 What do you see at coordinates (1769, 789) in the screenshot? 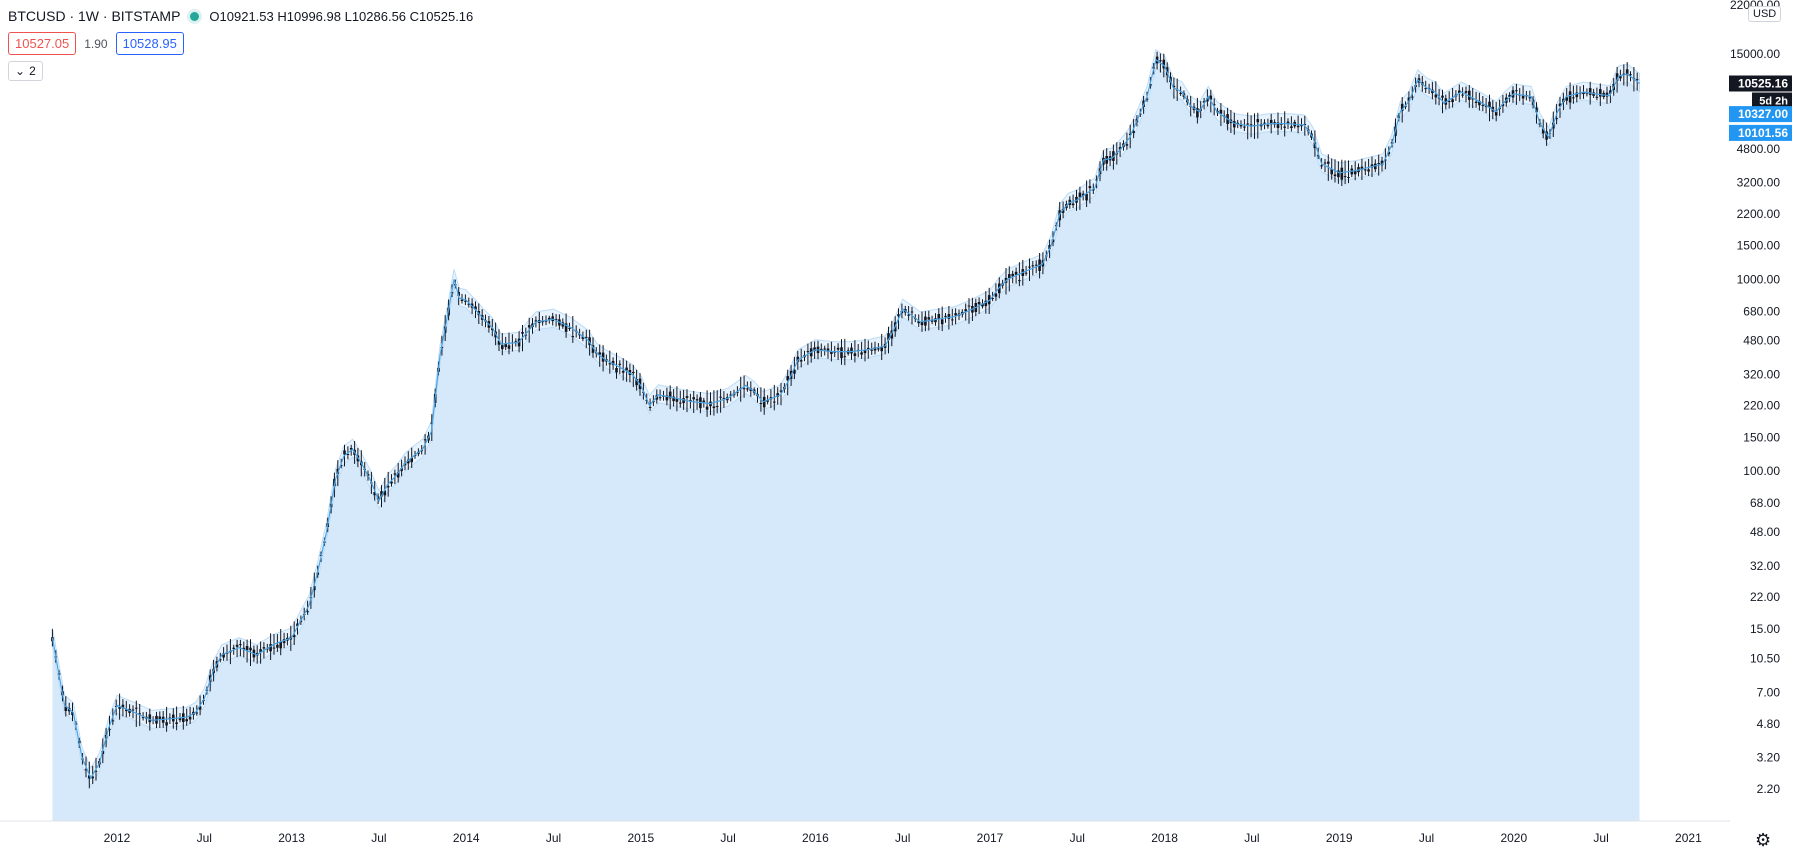
I see `price-tick-label: 2.20` at bounding box center [1769, 789].